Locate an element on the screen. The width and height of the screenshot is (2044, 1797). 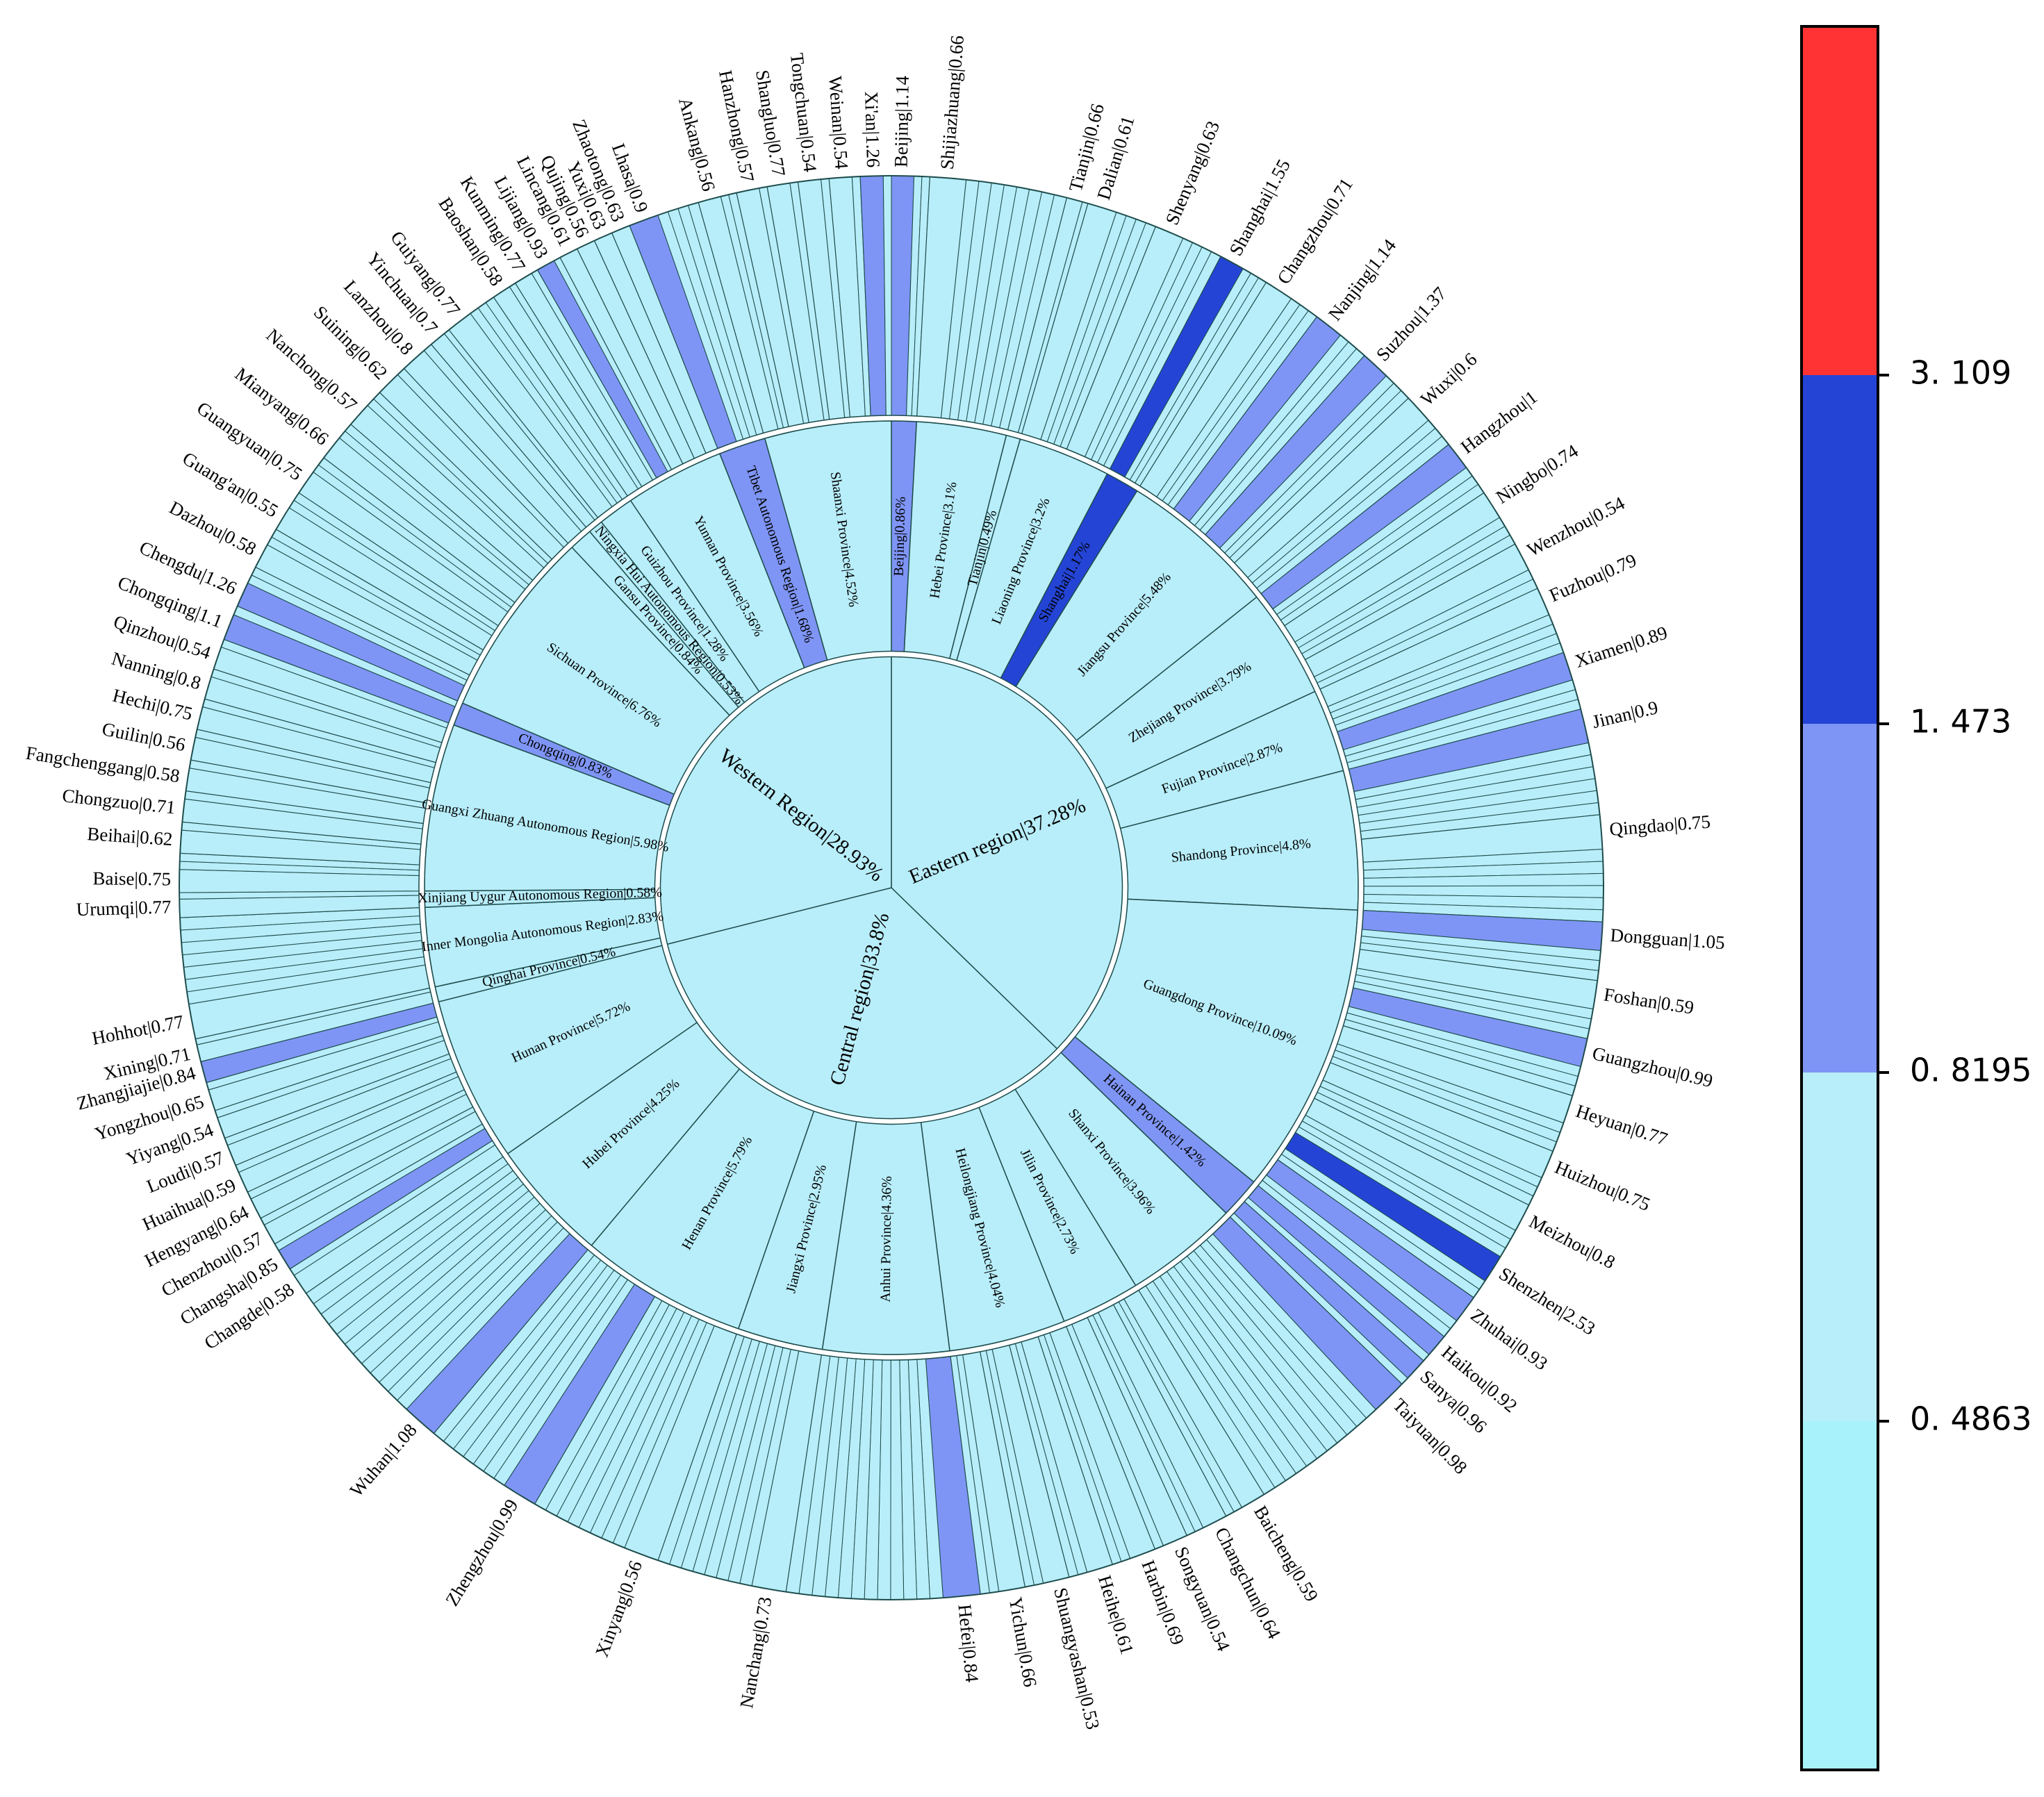
city-label-hohhot: Hohhot|0.77 is located at coordinates (138, 1030).